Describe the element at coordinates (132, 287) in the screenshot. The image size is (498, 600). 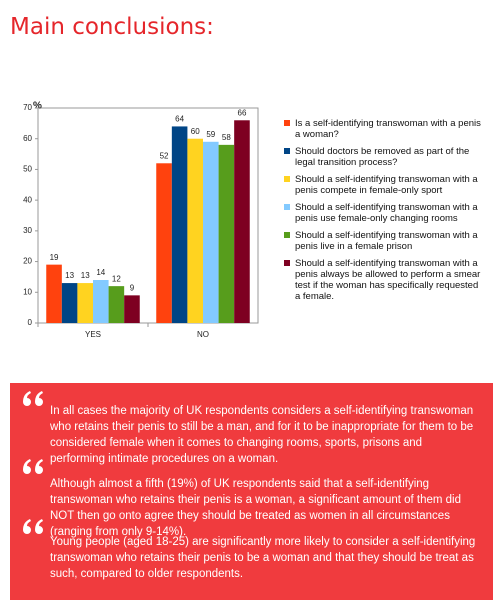
I see `data-label: 9` at that location.